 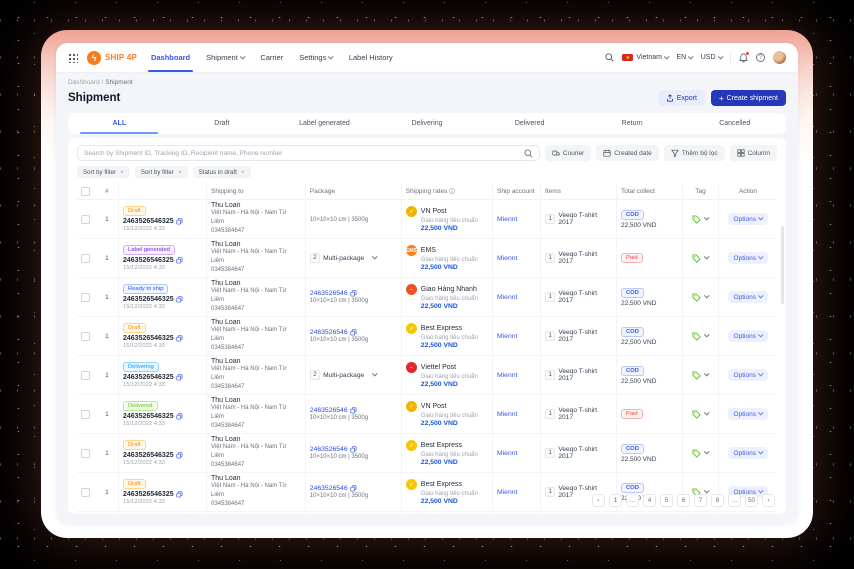 What do you see at coordinates (748, 98) in the screenshot?
I see `create-shipment-button: + Create shipment` at bounding box center [748, 98].